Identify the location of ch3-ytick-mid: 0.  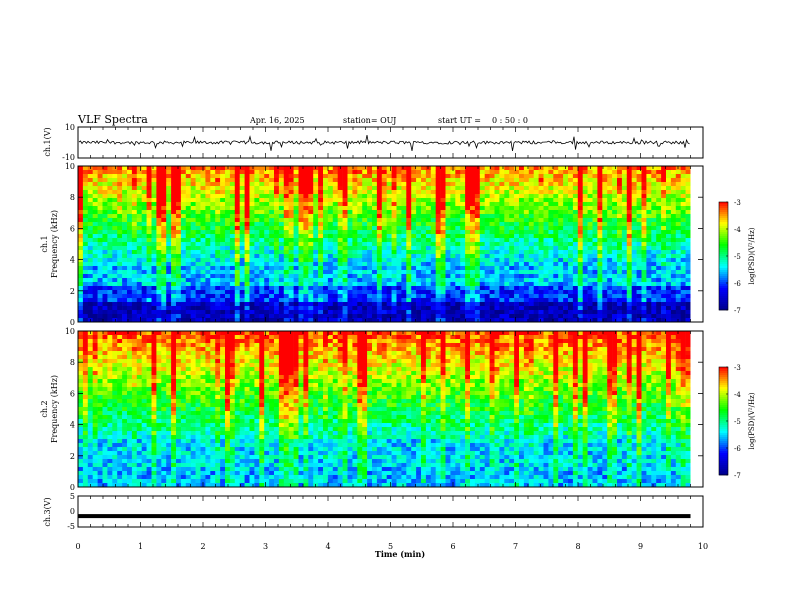
(72, 511).